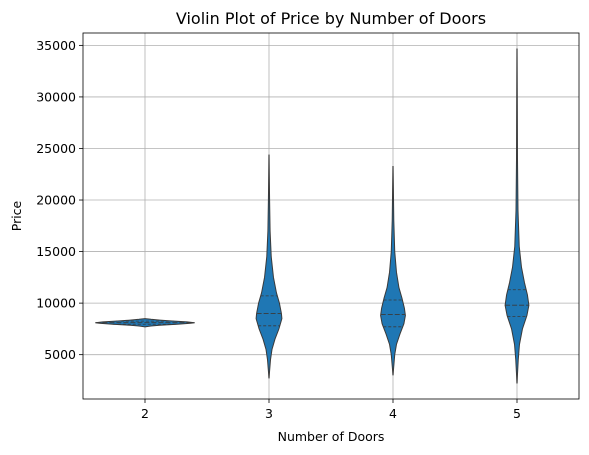  Describe the element at coordinates (56, 96) in the screenshot. I see `y-tick-label: 30000` at that location.